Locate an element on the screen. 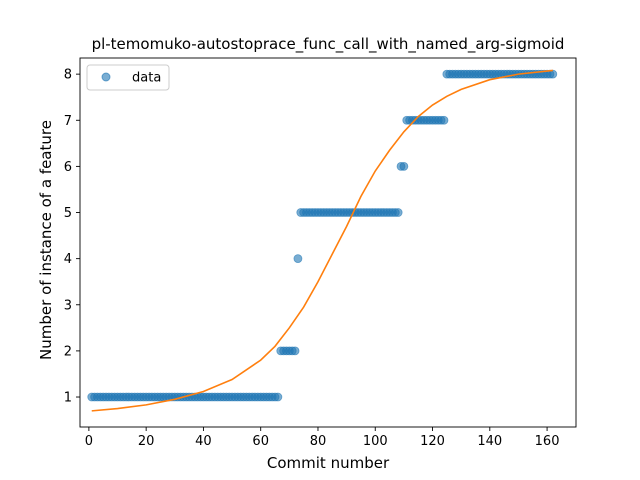 This screenshot has width=640, height=480. x-tick-label: 80 is located at coordinates (318, 441).